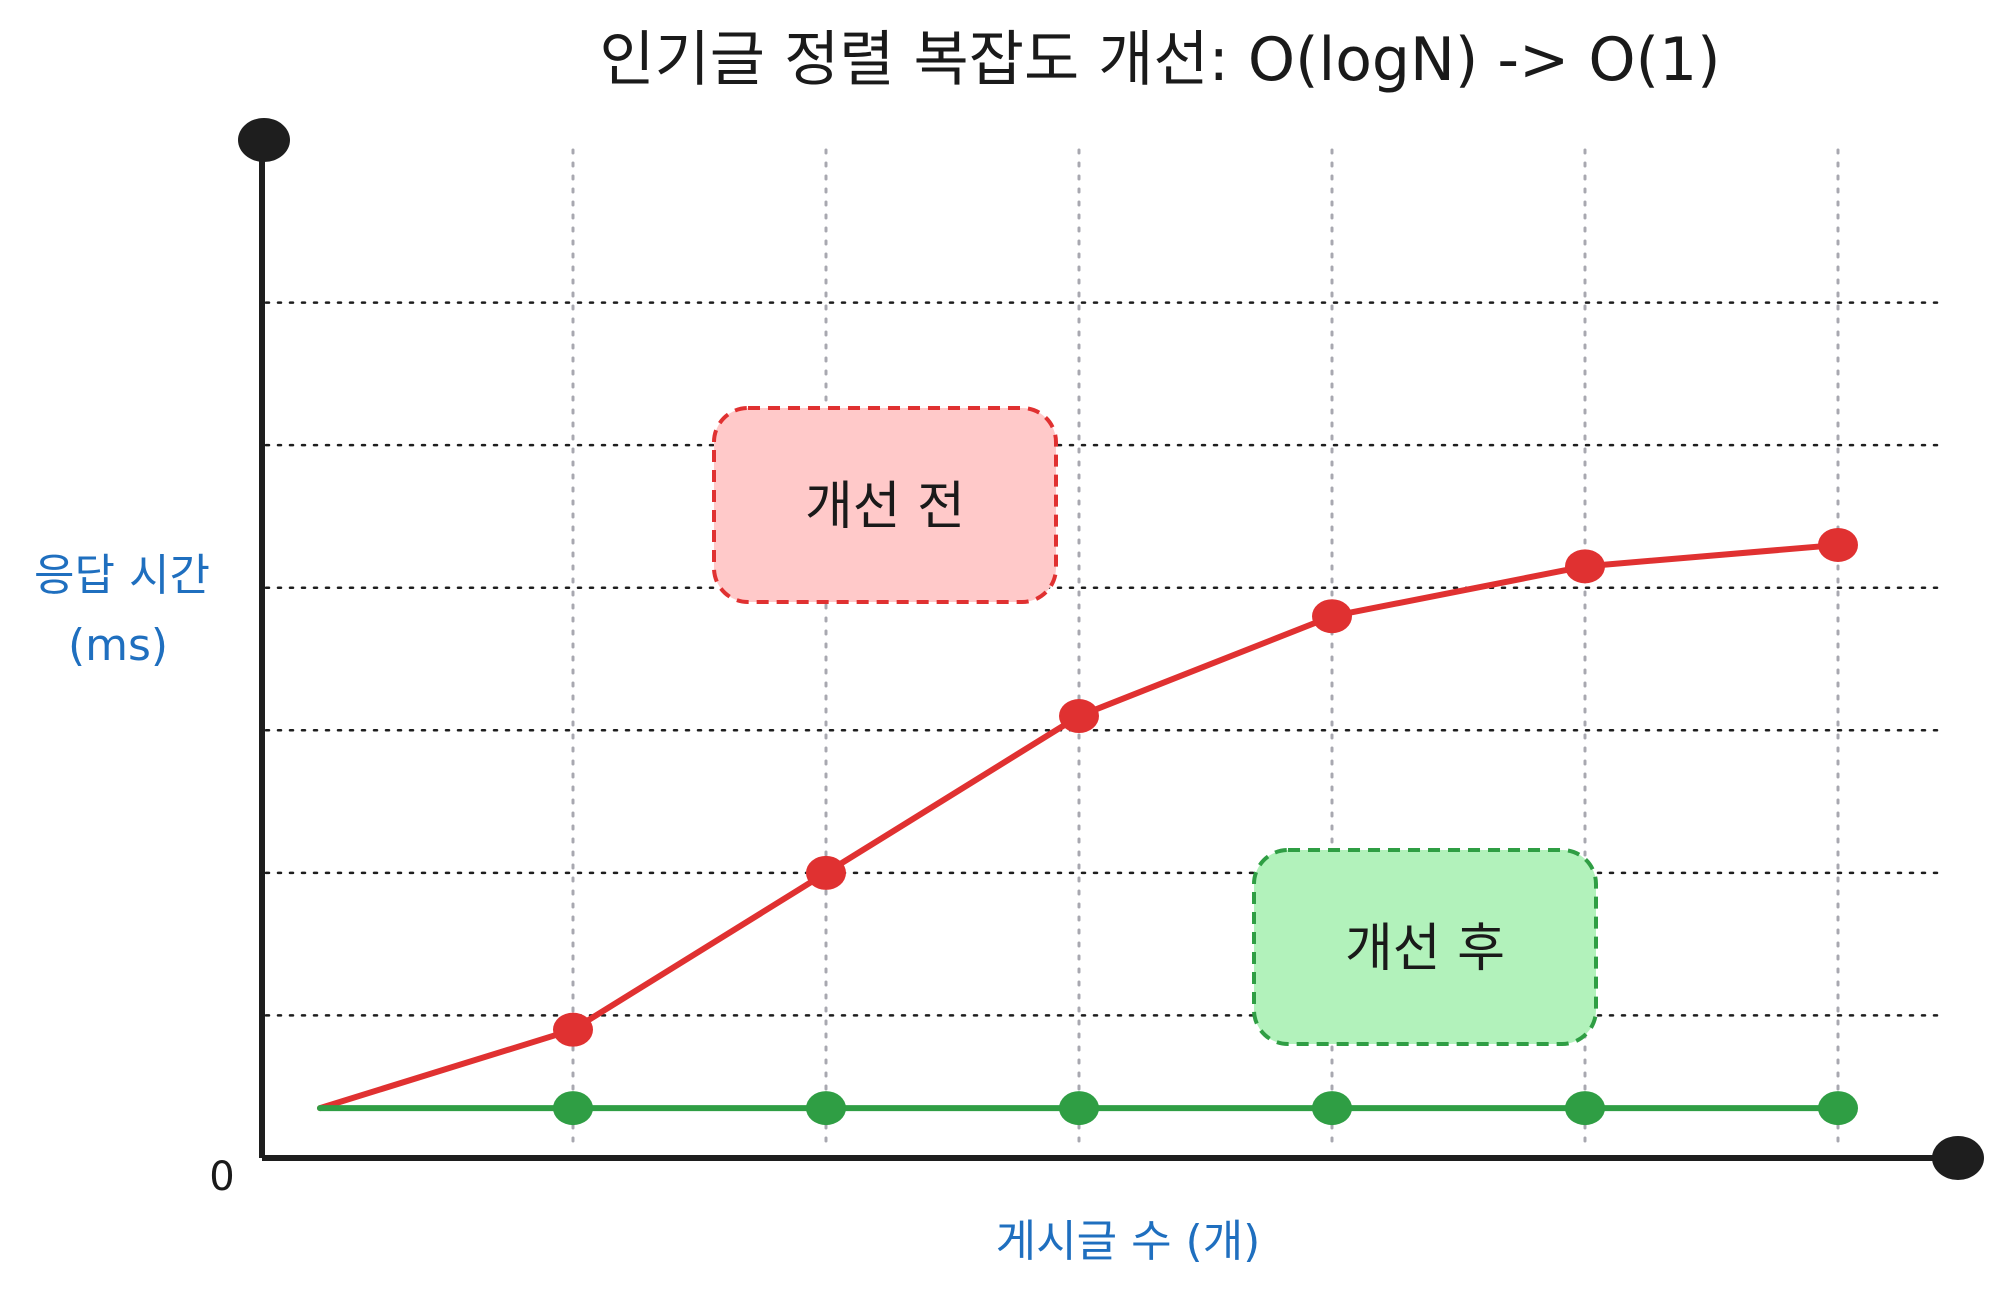 This screenshot has width=1994, height=1294. What do you see at coordinates (118, 645) in the screenshot?
I see `y-axis-label-line2: (ms)` at bounding box center [118, 645].